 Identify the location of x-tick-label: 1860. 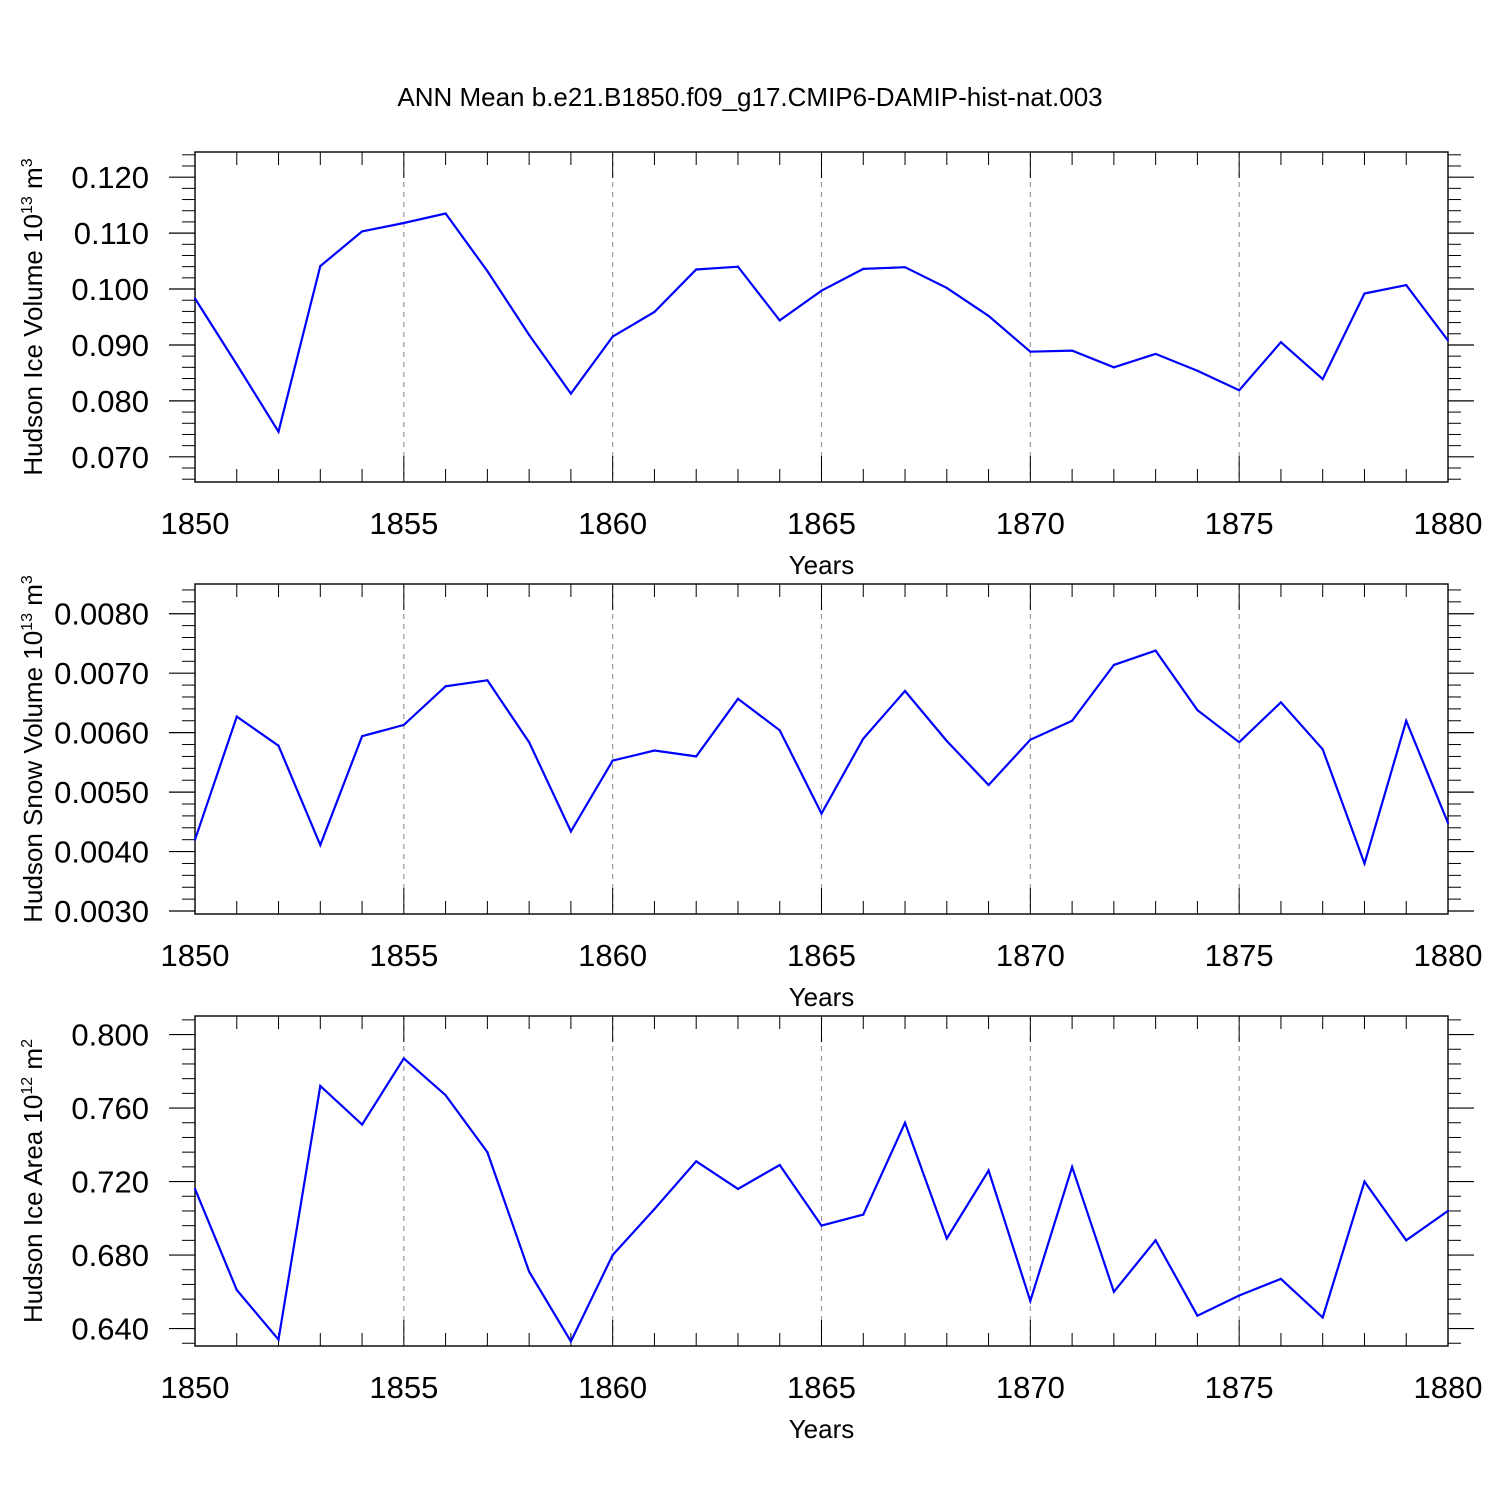
(612, 955).